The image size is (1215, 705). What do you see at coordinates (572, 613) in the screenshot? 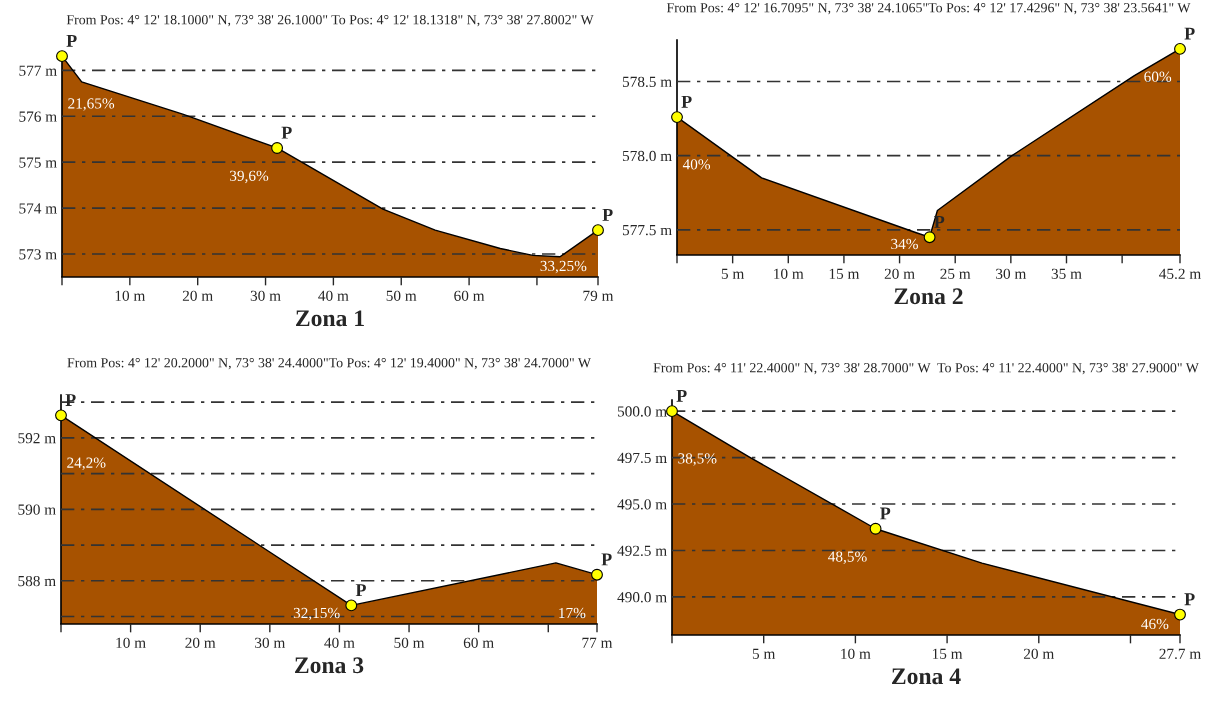
I see `annotation: 17%` at bounding box center [572, 613].